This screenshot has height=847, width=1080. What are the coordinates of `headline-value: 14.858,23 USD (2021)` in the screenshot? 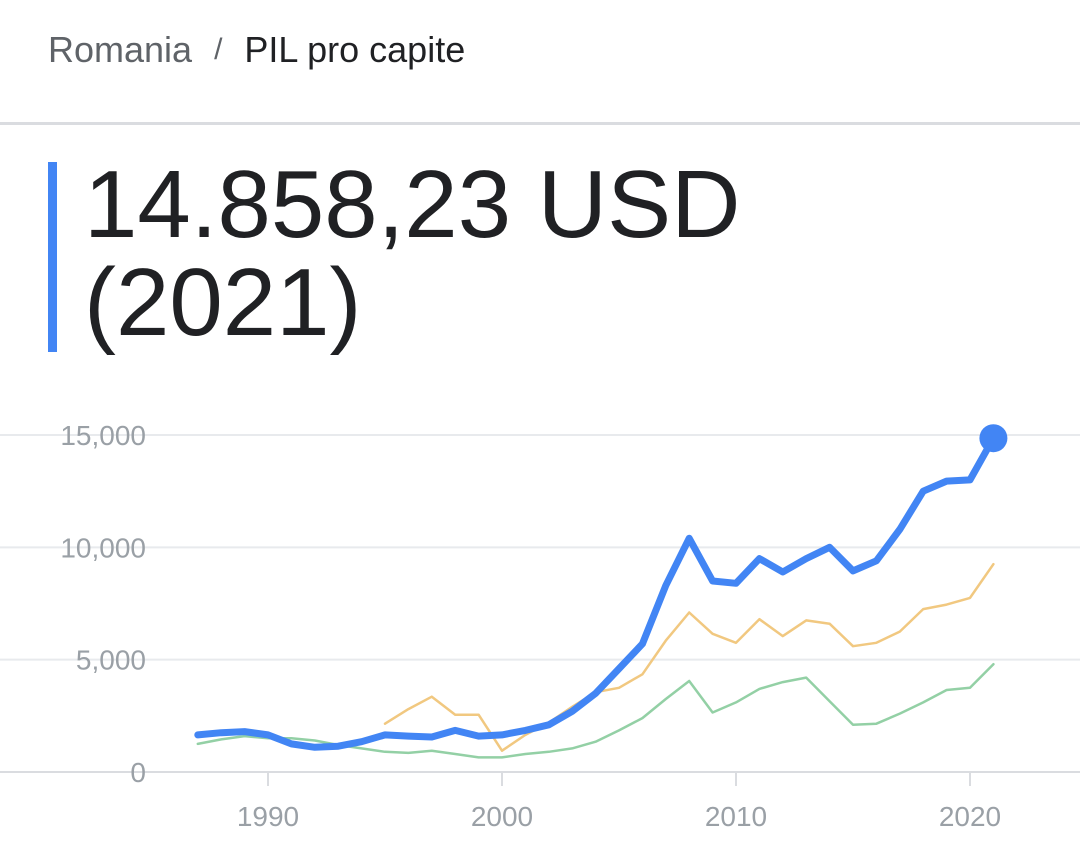 It's located at (394, 254).